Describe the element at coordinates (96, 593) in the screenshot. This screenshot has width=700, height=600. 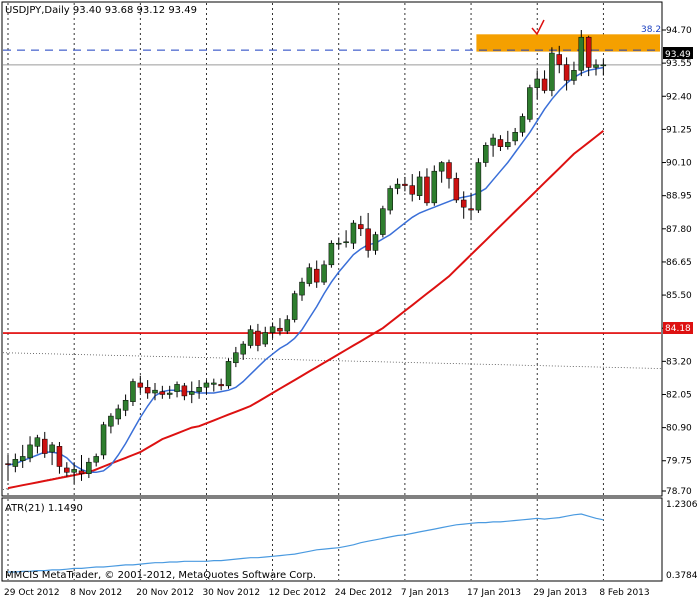
I see `x-tick-label: 8 Nov 2012` at that location.